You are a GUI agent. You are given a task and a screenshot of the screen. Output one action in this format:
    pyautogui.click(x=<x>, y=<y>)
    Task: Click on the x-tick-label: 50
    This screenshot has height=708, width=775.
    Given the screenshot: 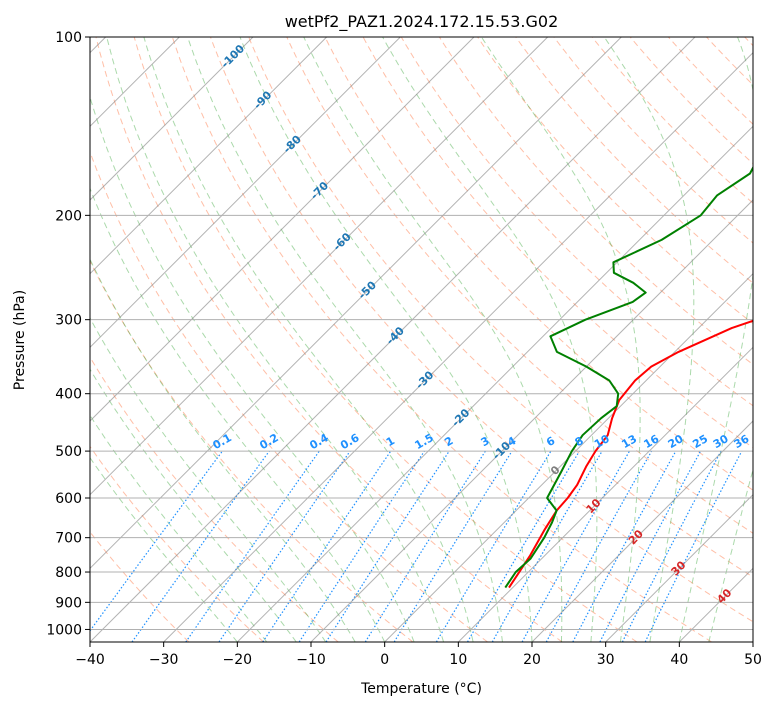 What is the action you would take?
    pyautogui.click(x=753, y=660)
    